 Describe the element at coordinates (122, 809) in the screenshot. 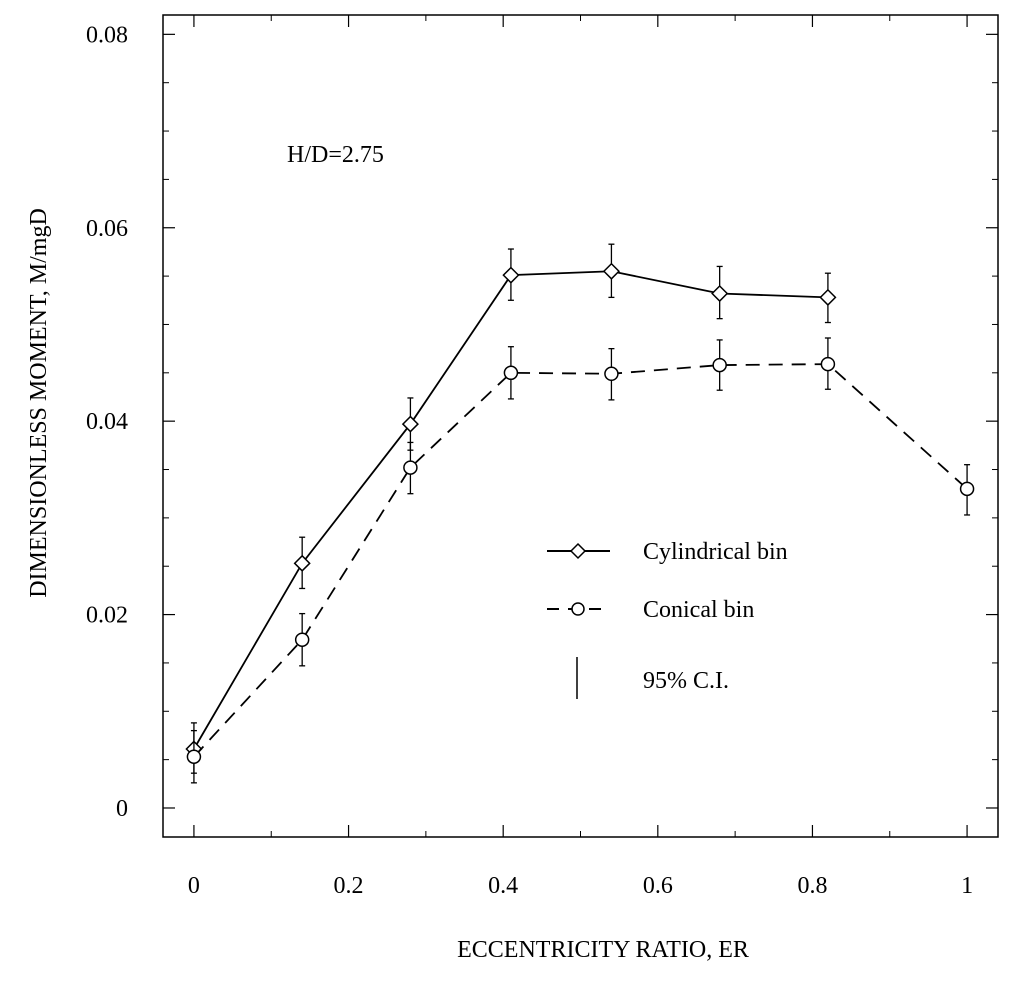

I see `y-tick-label: 0` at that location.